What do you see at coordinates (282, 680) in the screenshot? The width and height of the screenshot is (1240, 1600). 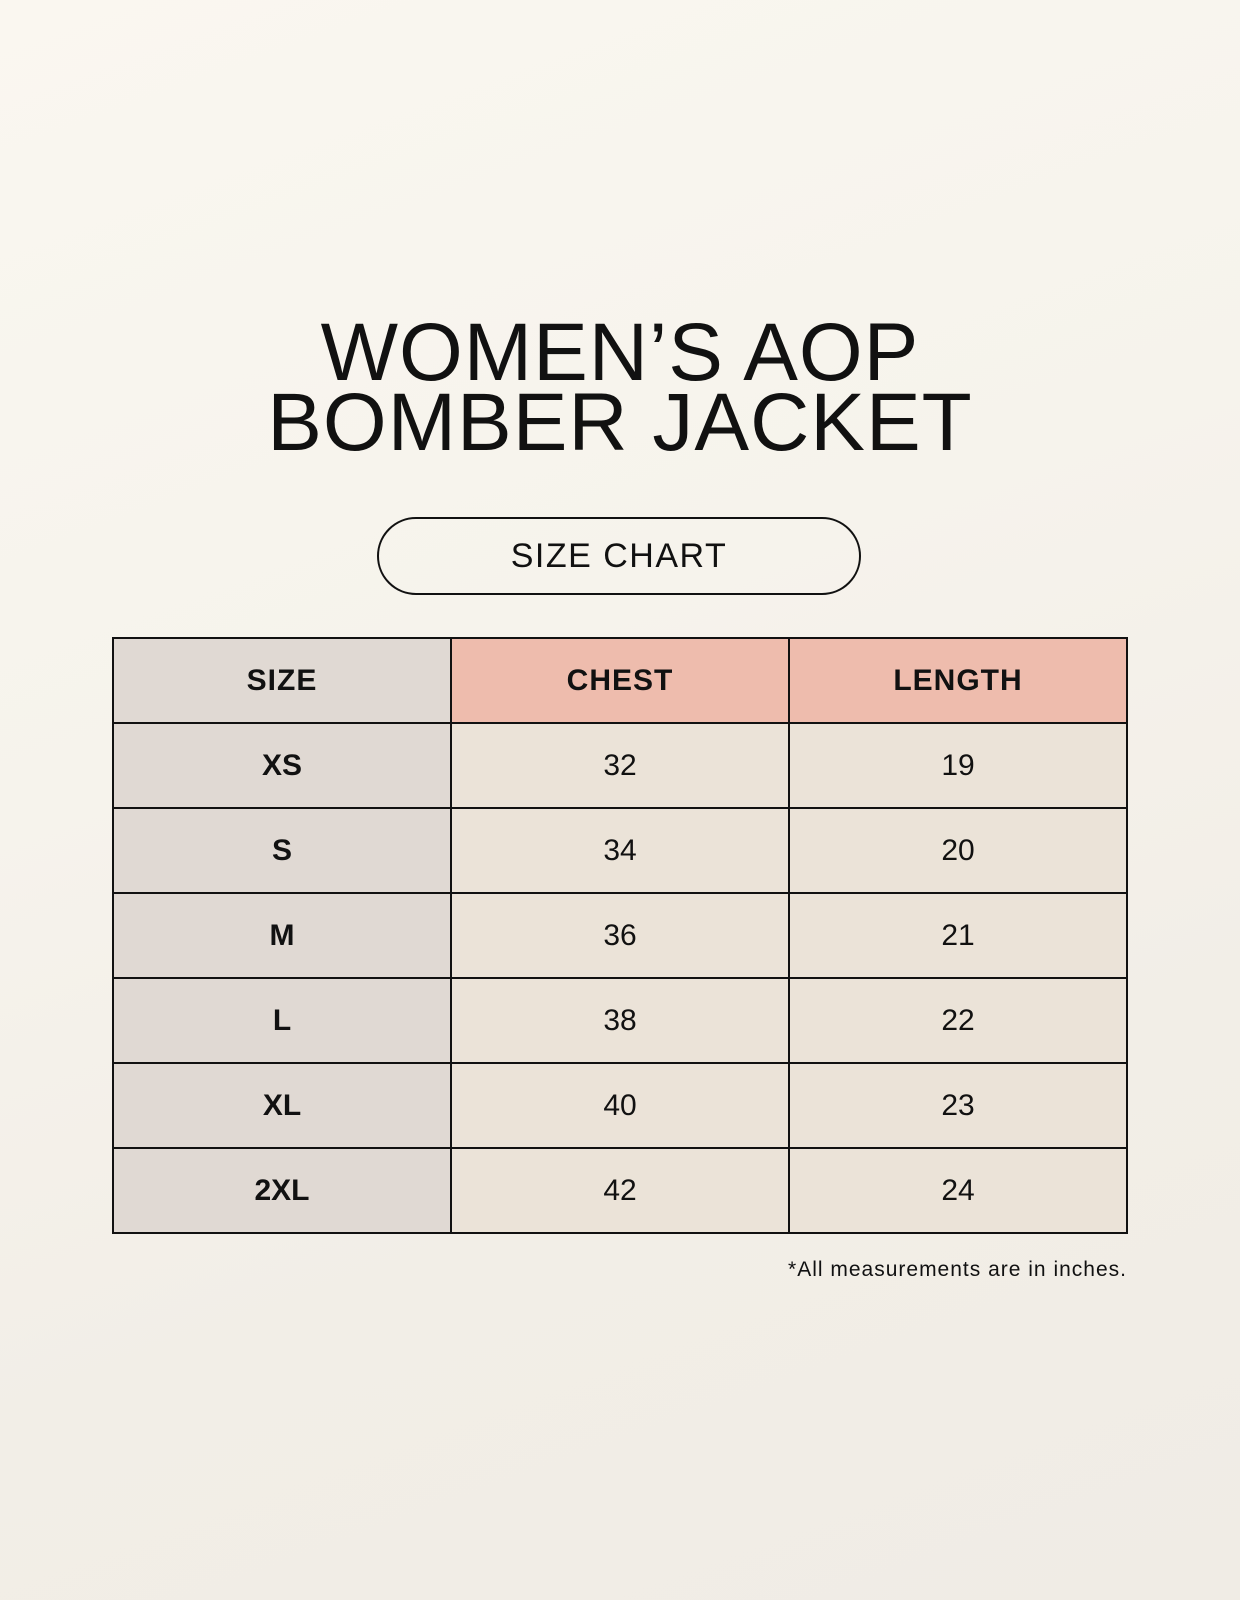 I see `header-size: SIZE` at bounding box center [282, 680].